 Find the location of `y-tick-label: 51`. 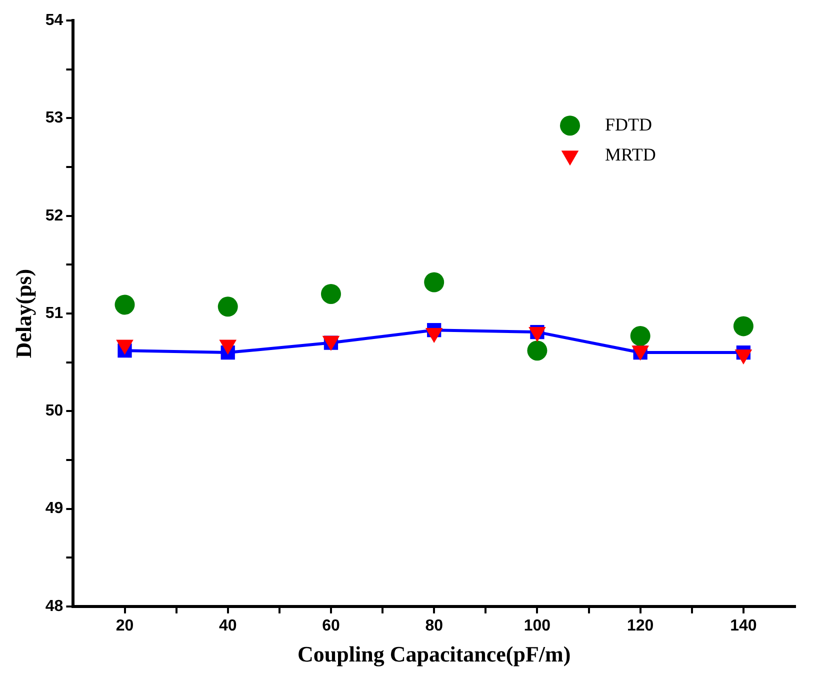

y-tick-label: 51 is located at coordinates (54, 313).